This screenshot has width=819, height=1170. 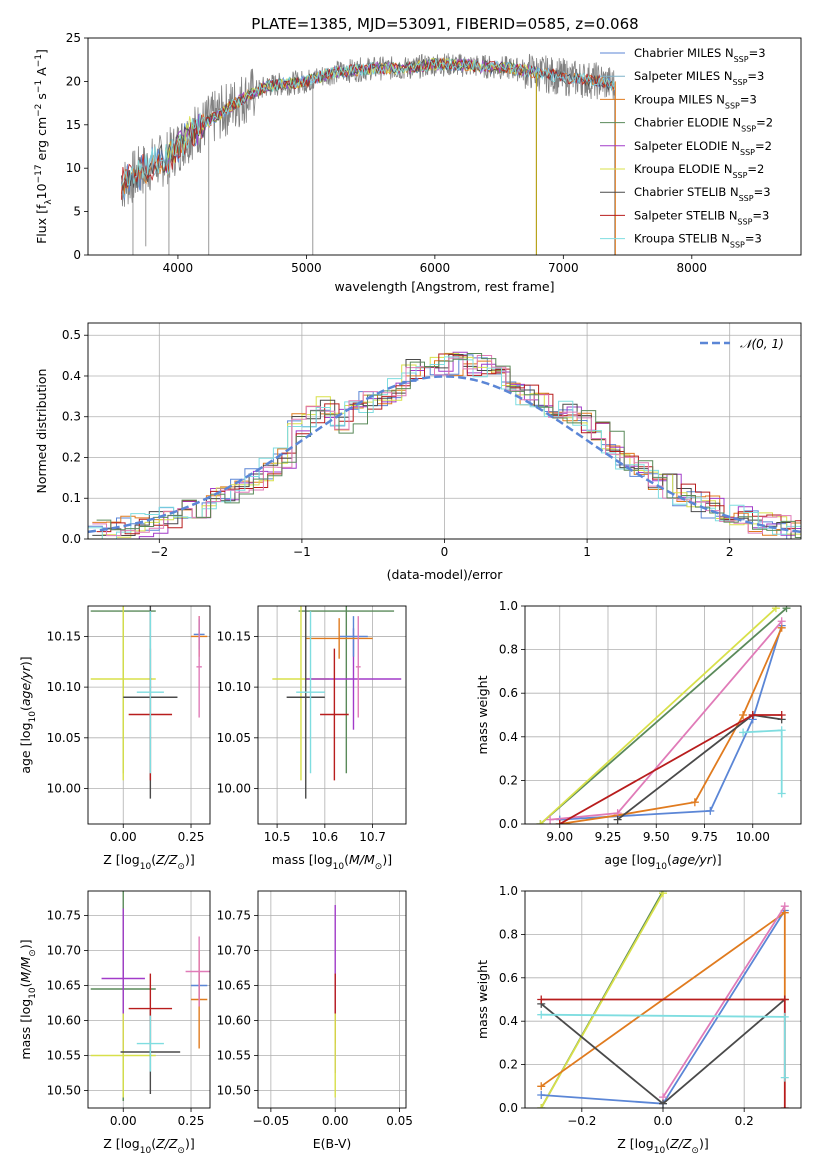 What do you see at coordinates (302, 859) in the screenshot?
I see `label-part: mass [log` at bounding box center [302, 859].